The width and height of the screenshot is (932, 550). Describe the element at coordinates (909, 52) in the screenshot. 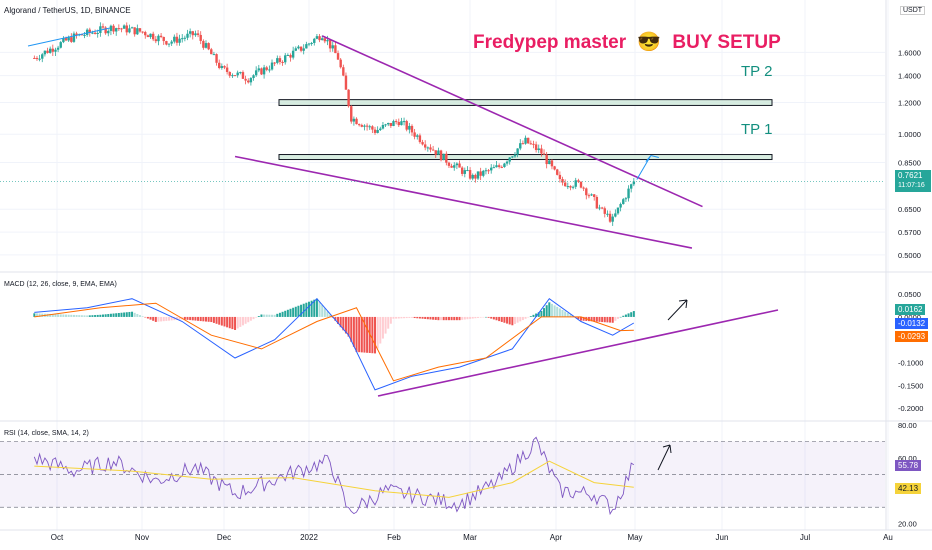

I see `price-tick-label: 1.6000` at that location.